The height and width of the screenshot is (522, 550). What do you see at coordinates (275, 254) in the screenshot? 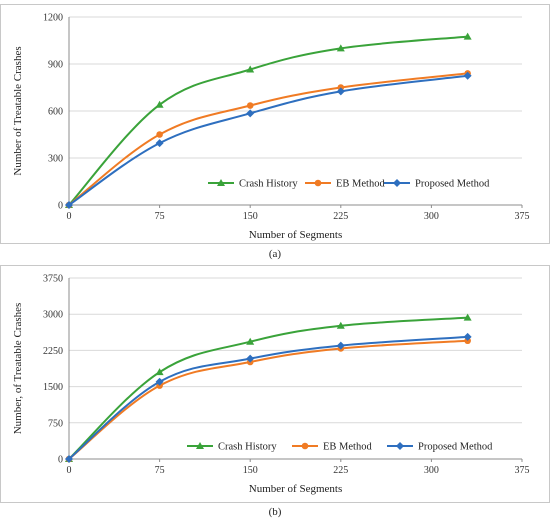
I see `caption-a: (a)` at bounding box center [275, 254].